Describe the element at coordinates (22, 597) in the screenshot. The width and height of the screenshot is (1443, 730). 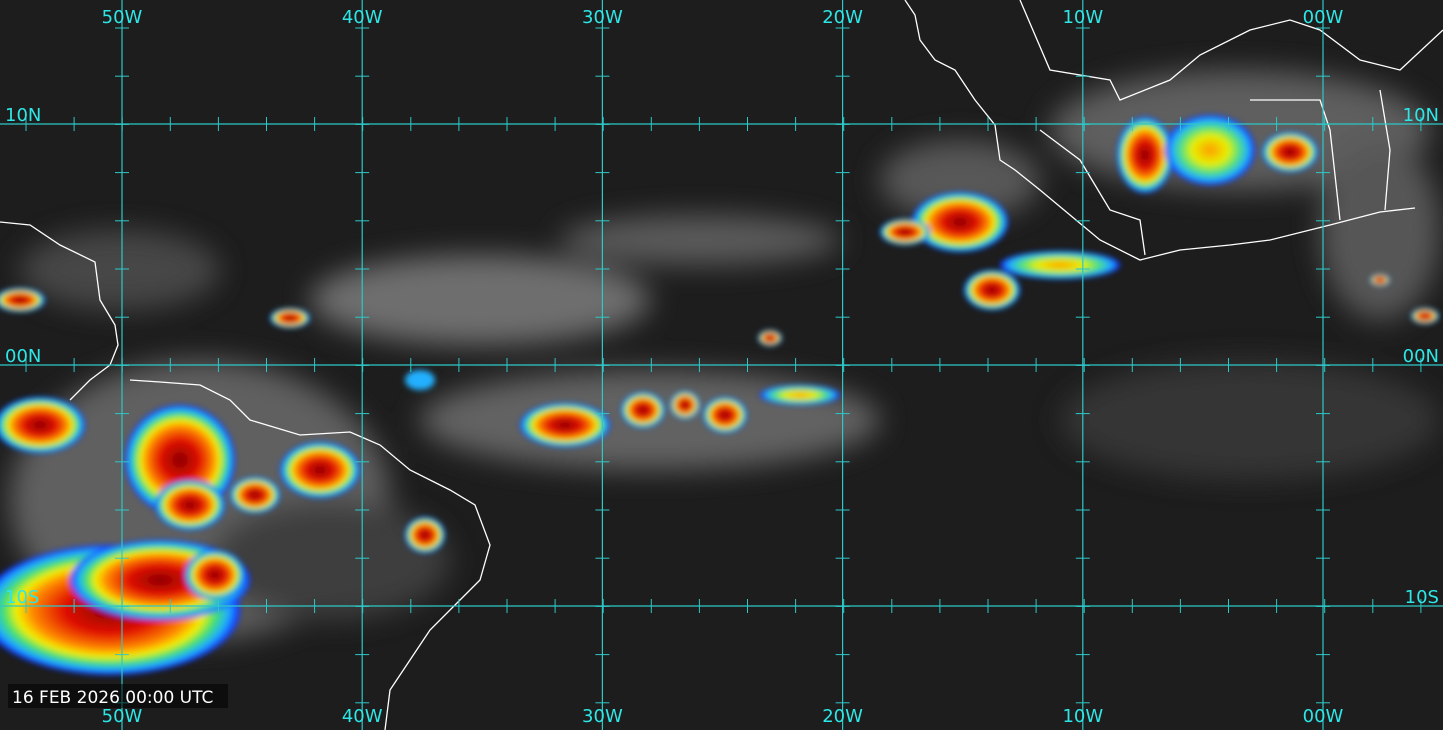
I see `left-lat-label: 10S` at that location.